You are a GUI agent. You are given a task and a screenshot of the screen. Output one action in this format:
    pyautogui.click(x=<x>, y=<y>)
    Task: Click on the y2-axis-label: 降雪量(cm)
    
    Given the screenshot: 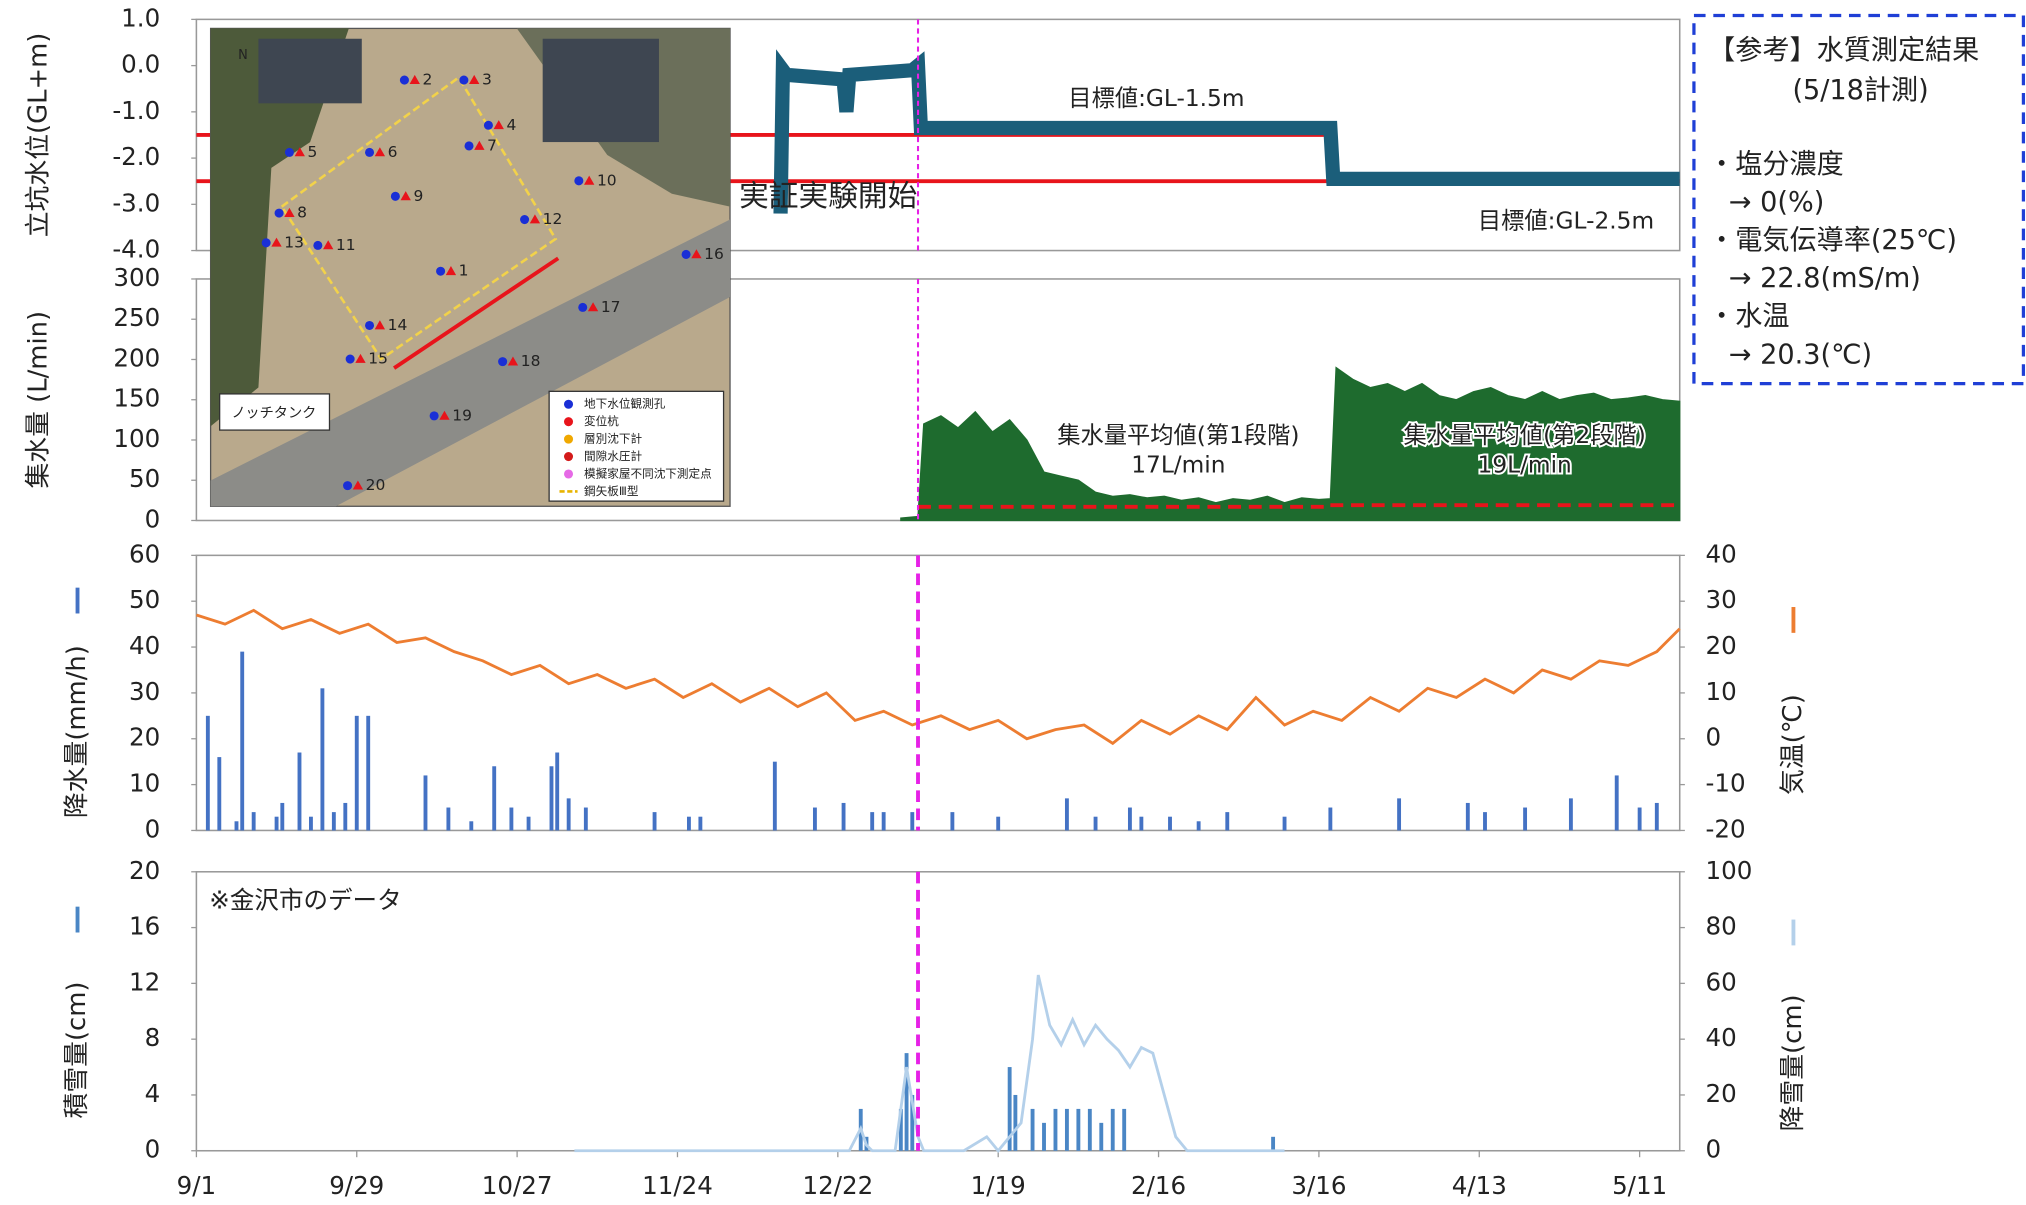 What is the action you would take?
    pyautogui.click(x=1793, y=1062)
    